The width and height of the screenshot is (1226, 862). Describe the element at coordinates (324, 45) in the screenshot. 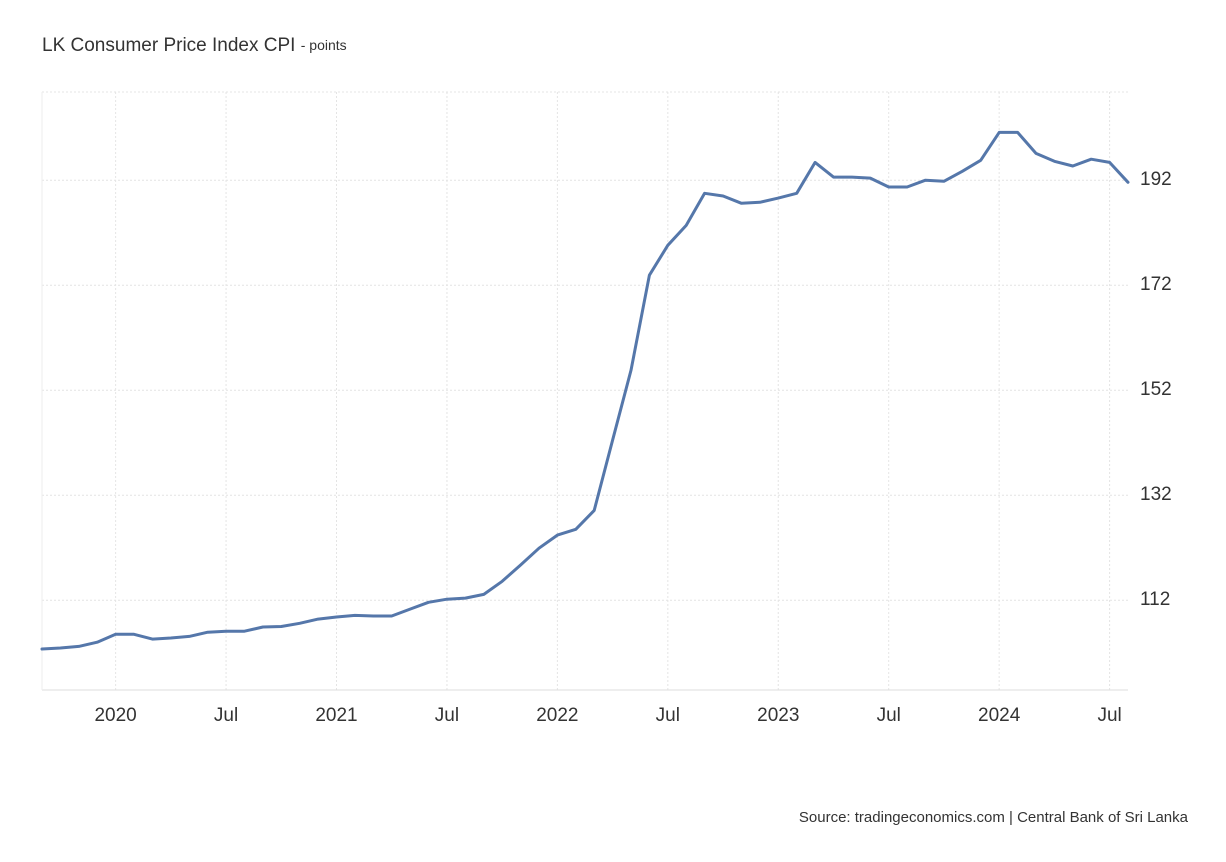

I see `subtitle: - points` at that location.